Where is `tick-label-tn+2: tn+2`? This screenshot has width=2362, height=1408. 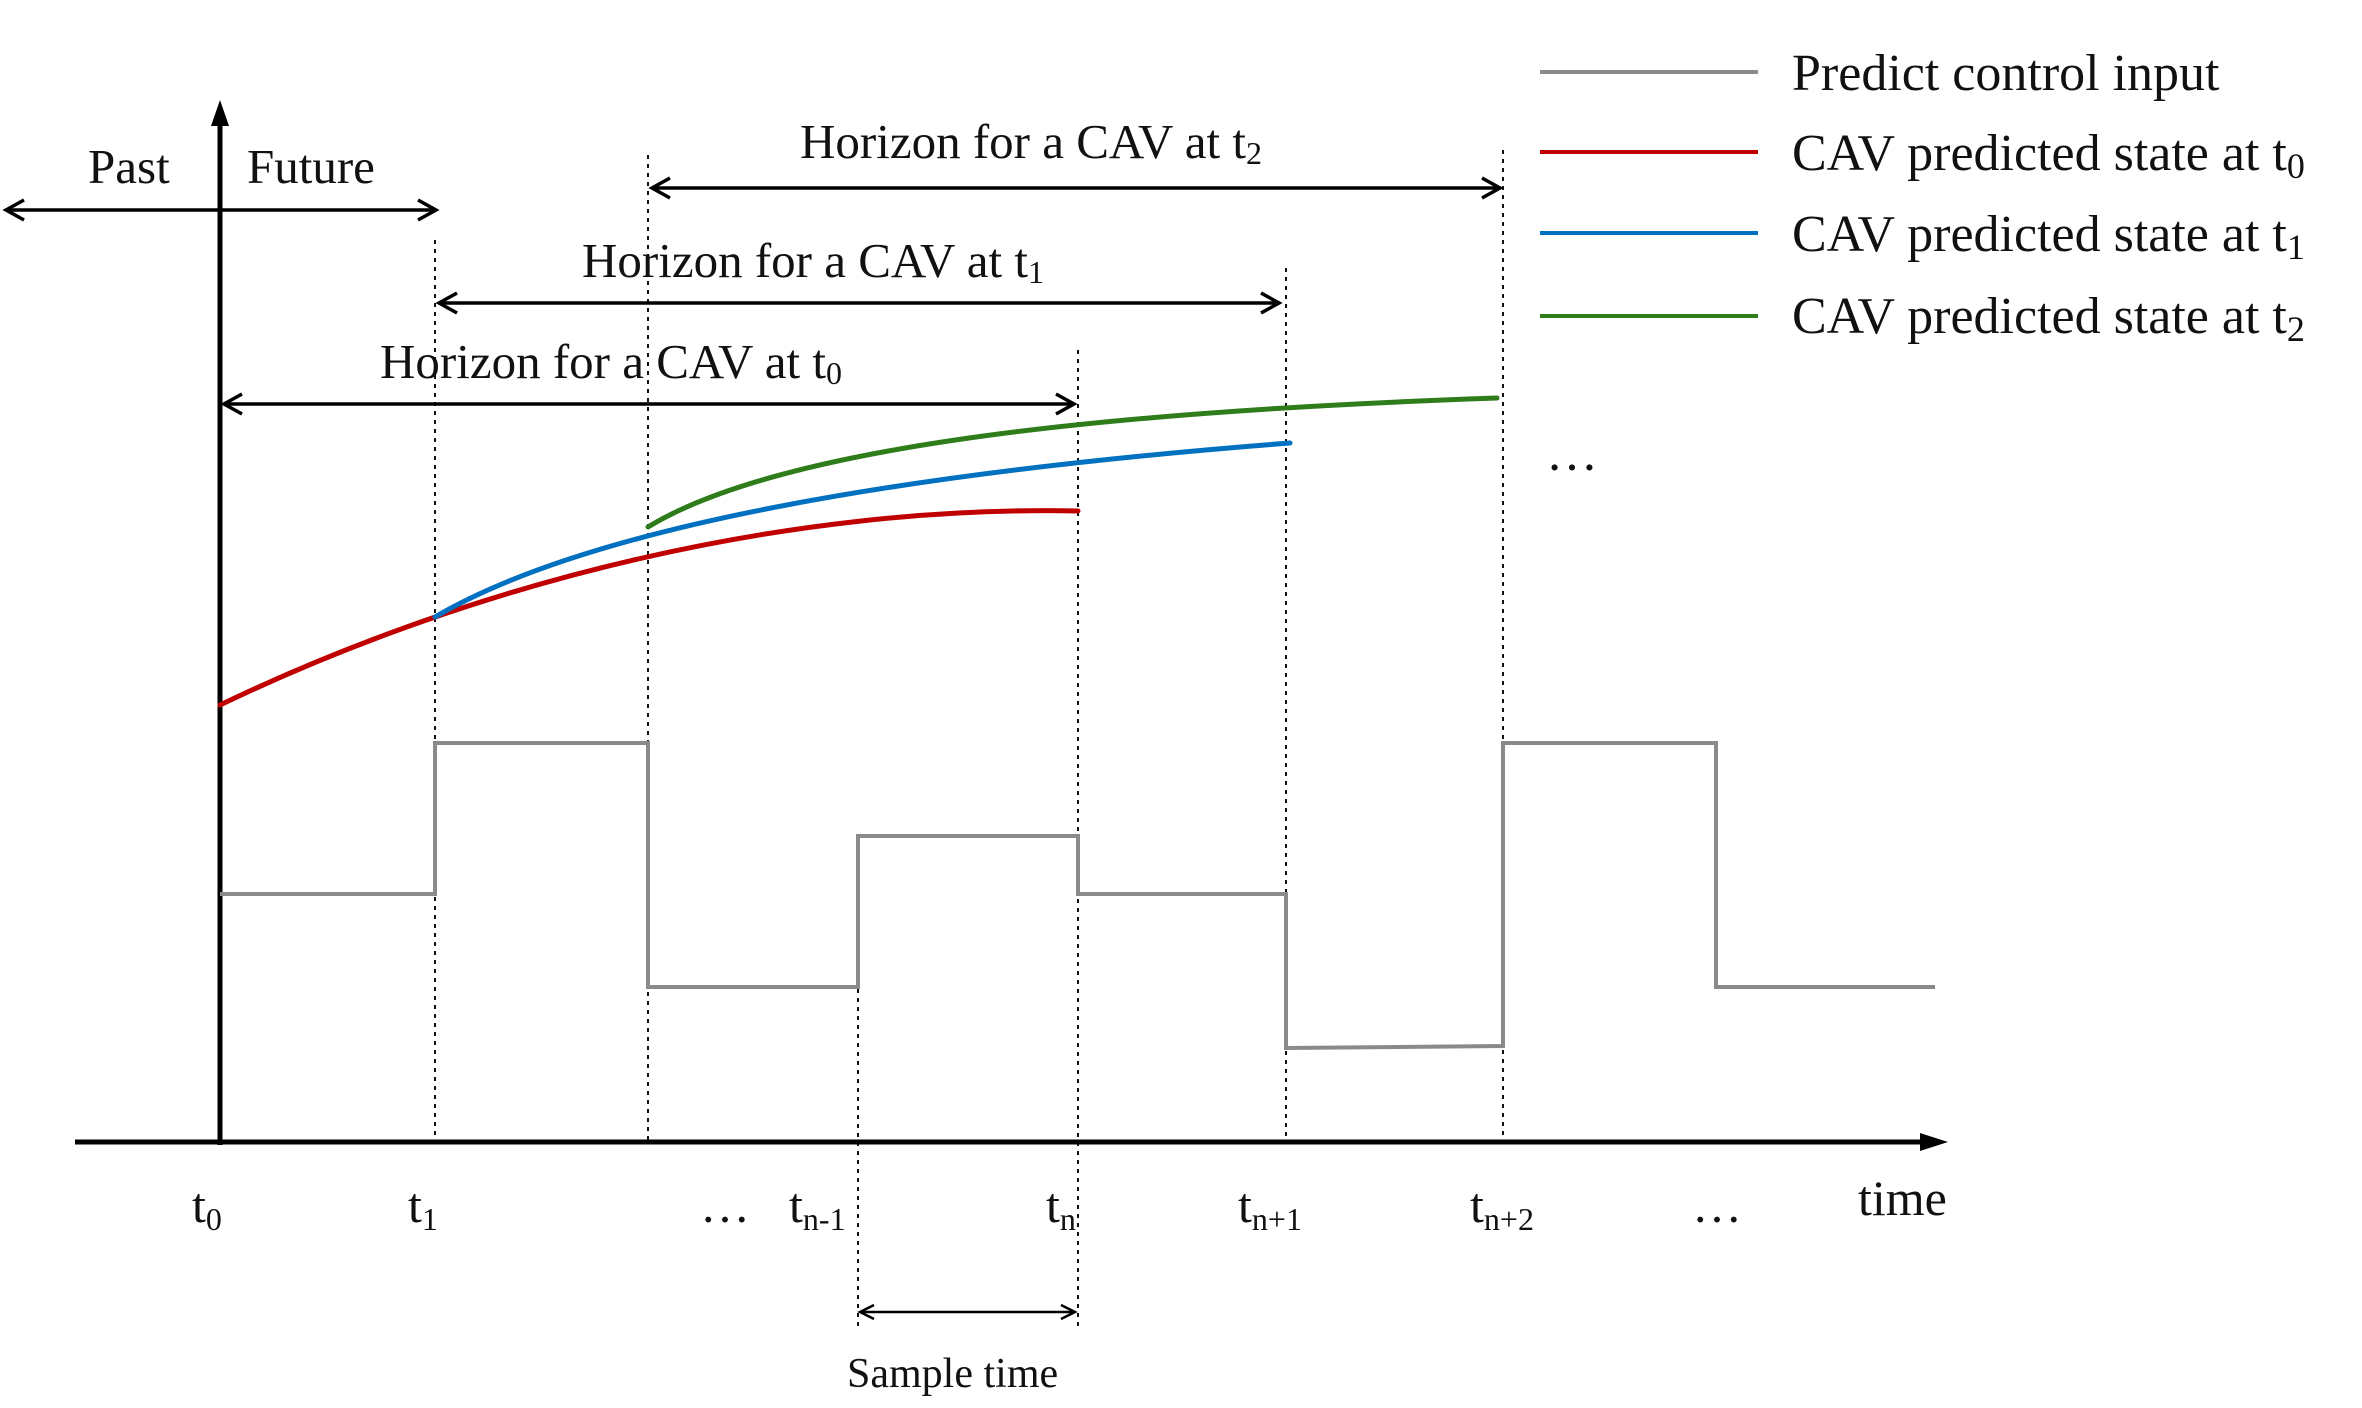 tick-label-tn+2: tn+2 is located at coordinates (1502, 1207).